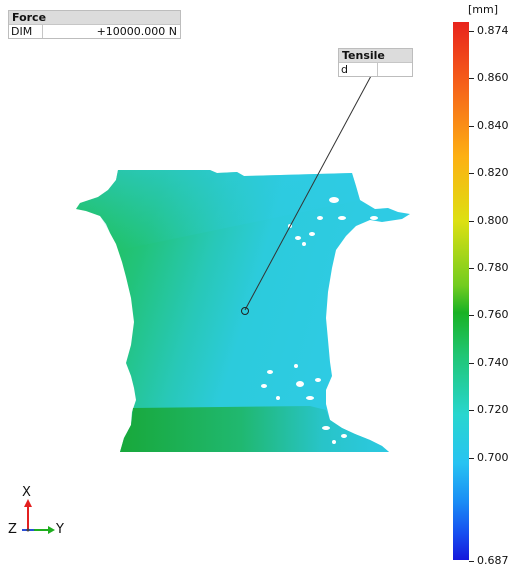  What do you see at coordinates (28, 503) in the screenshot?
I see `x-axis-arrow` at bounding box center [28, 503].